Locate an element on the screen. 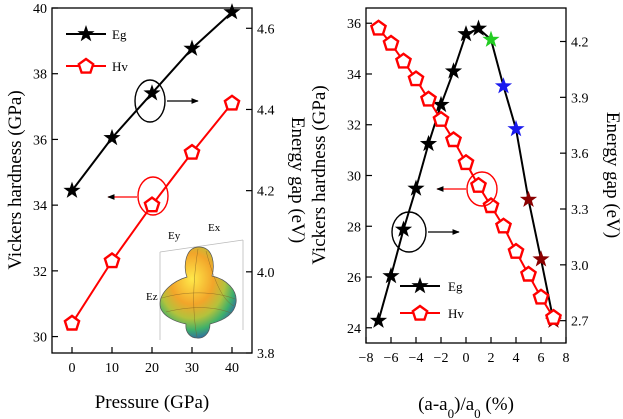 The height and width of the screenshot is (419, 623). right-hv-ellipse is located at coordinates (482, 189).